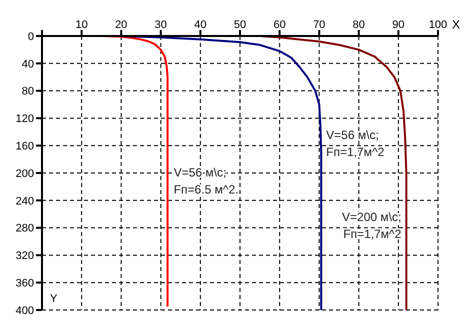 Image resolution: width=473 pixels, height=324 pixels. What do you see at coordinates (121, 25) in the screenshot?
I see `x-tick-label: 20` at bounding box center [121, 25].